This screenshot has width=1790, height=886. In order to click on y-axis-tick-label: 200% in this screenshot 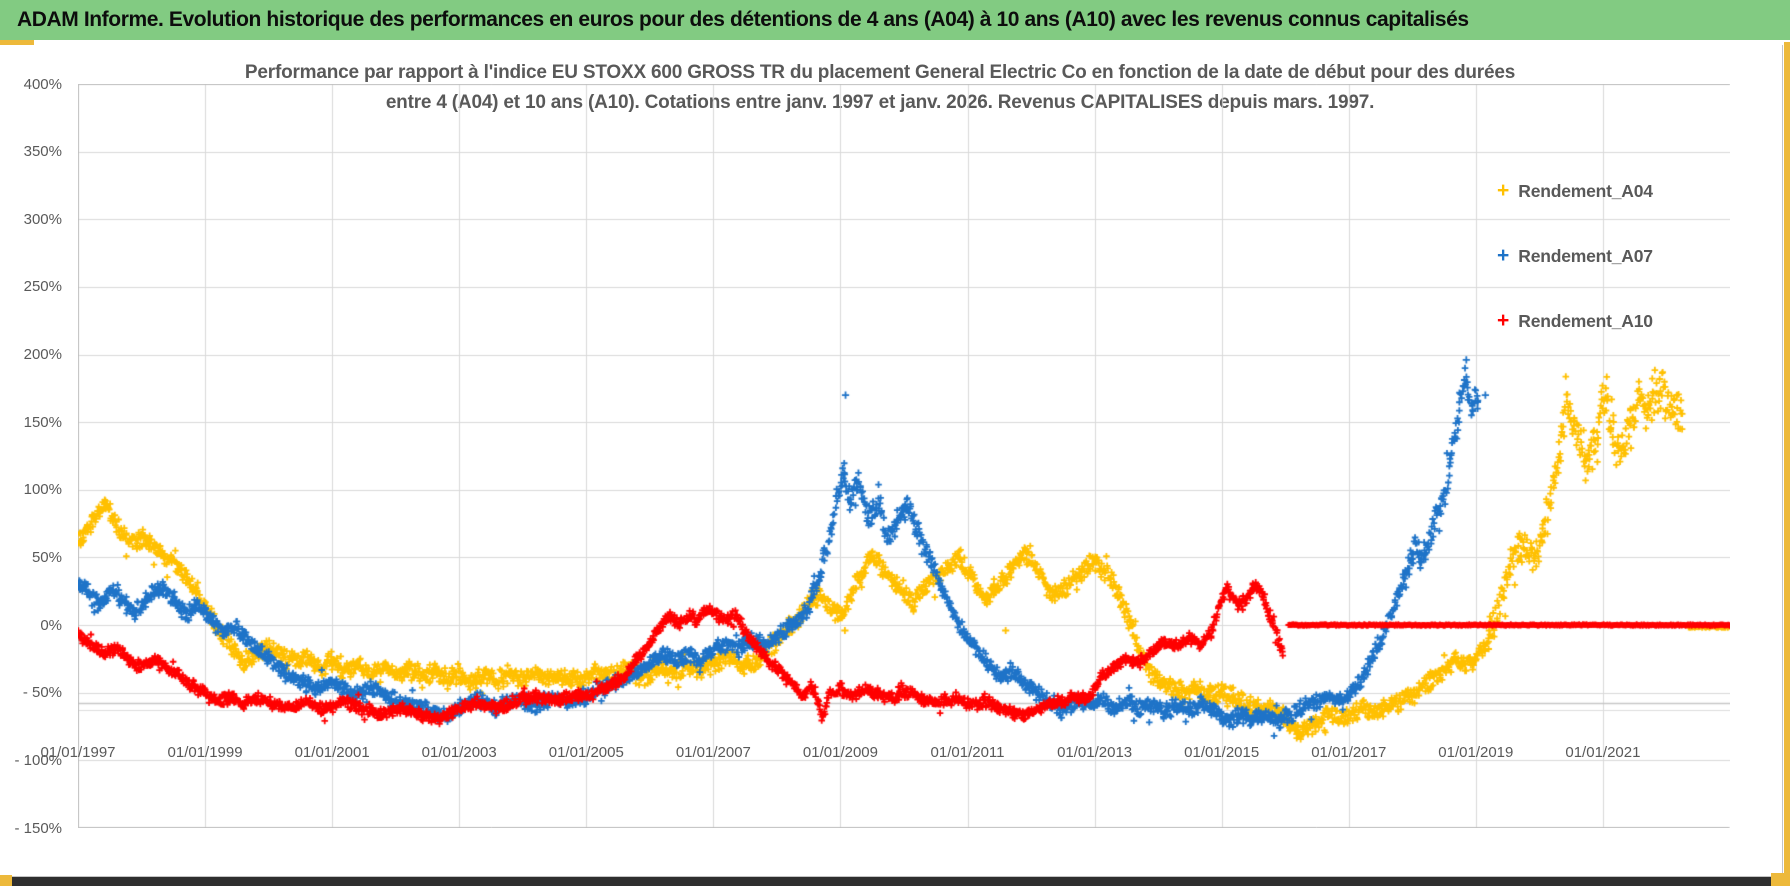, I will do `click(42, 355)`.